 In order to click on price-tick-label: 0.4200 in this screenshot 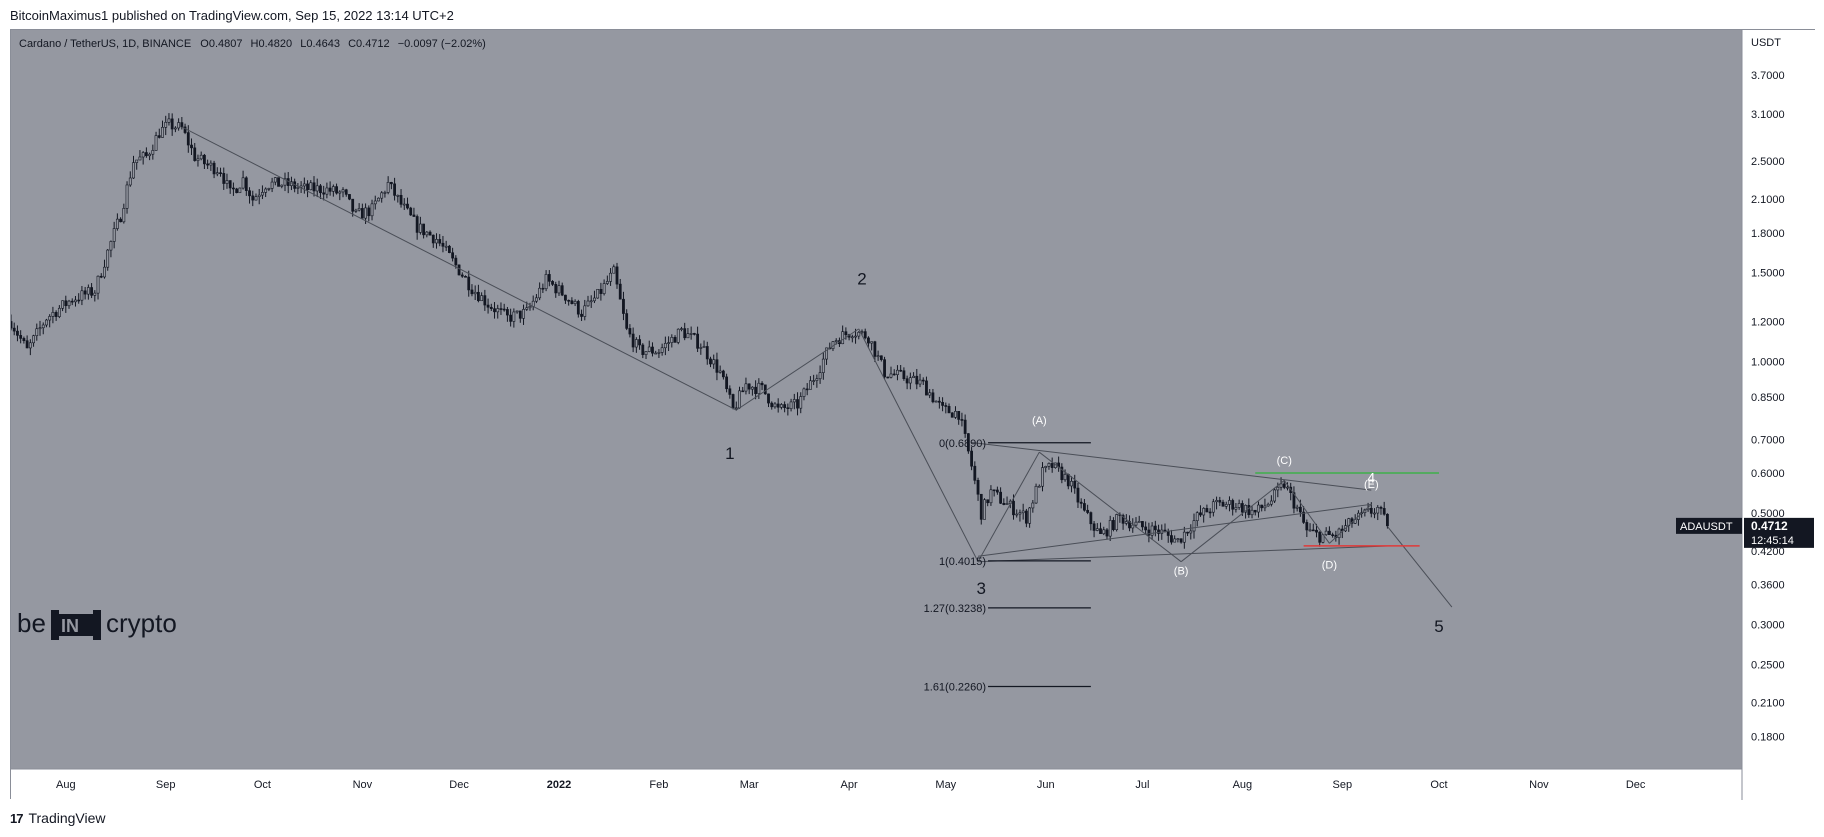, I will do `click(1768, 552)`.